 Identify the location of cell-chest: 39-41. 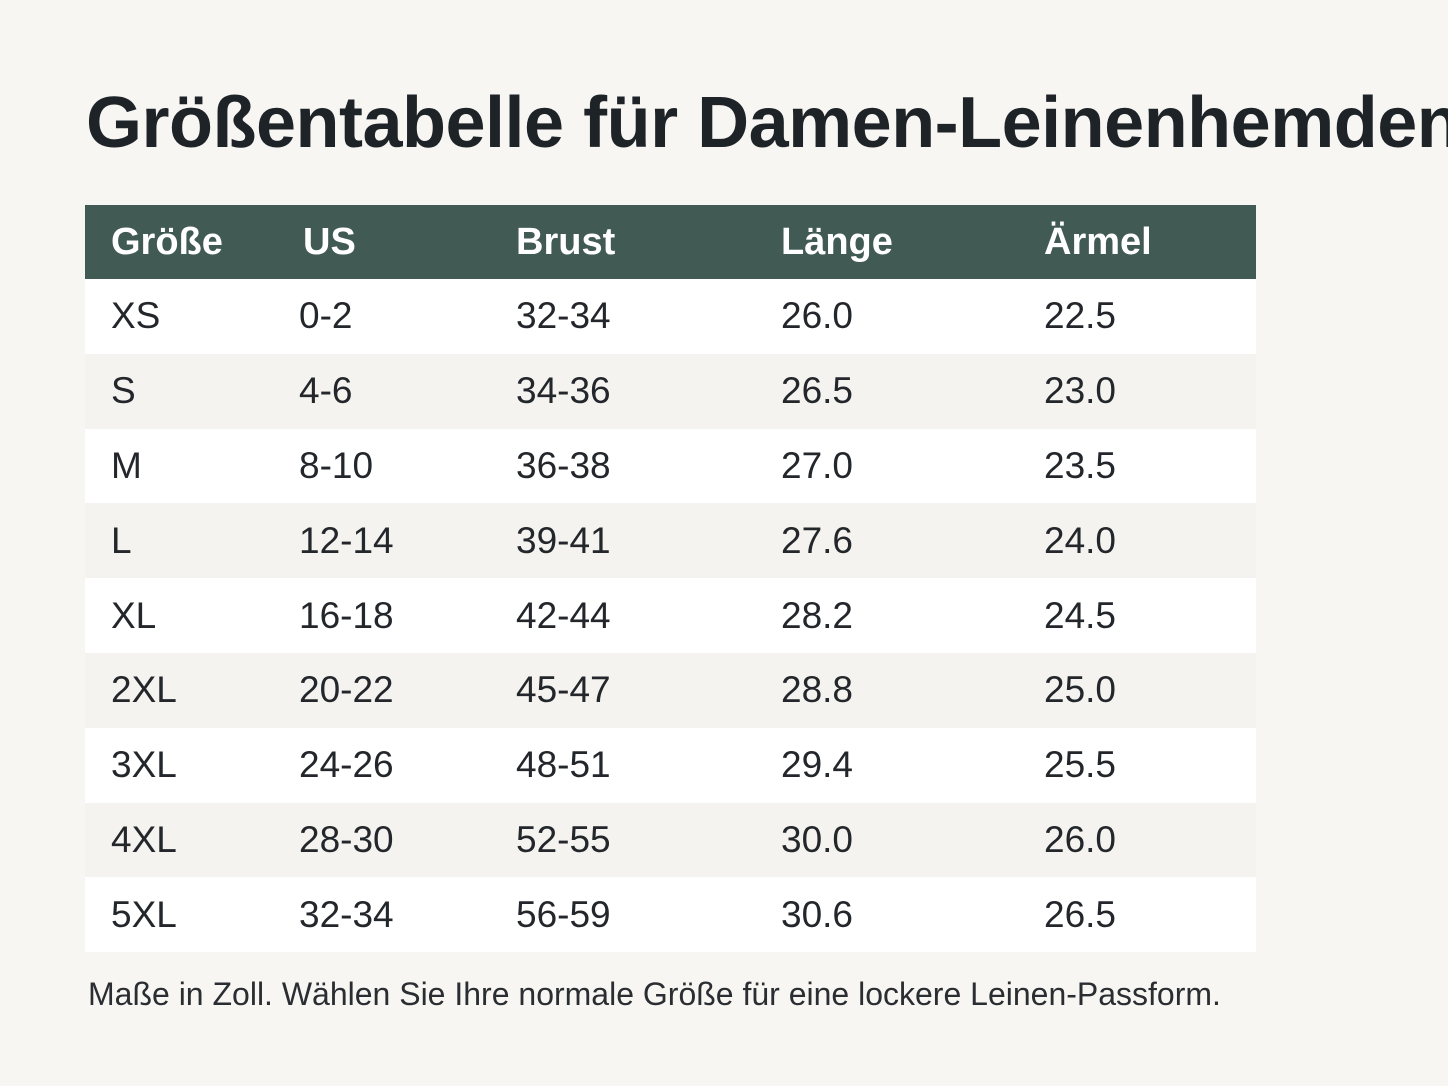
(563, 540).